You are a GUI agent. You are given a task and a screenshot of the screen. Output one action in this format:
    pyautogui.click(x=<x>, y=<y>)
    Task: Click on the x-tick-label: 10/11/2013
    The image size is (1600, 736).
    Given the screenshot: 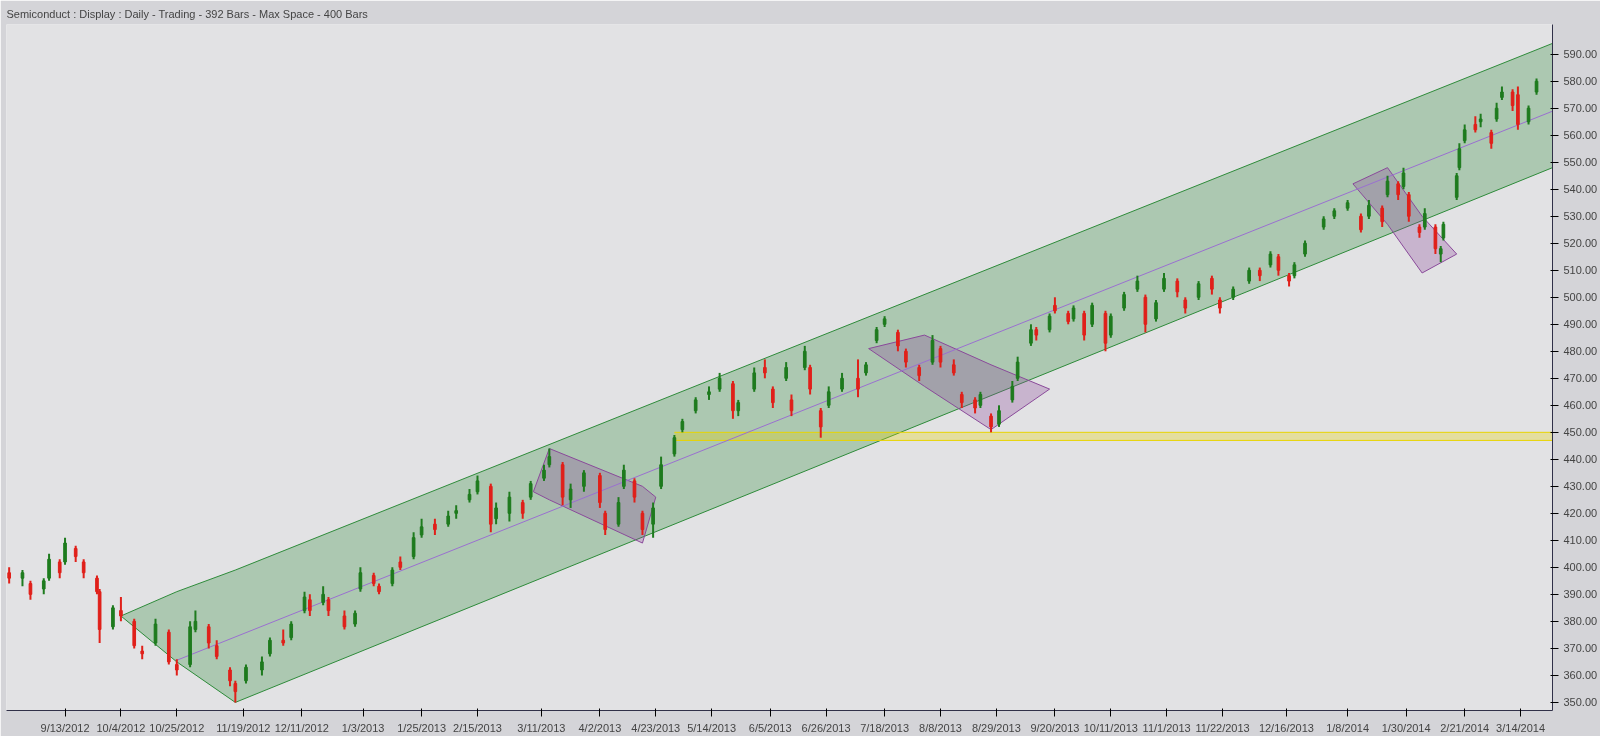 What is the action you would take?
    pyautogui.click(x=1110, y=727)
    